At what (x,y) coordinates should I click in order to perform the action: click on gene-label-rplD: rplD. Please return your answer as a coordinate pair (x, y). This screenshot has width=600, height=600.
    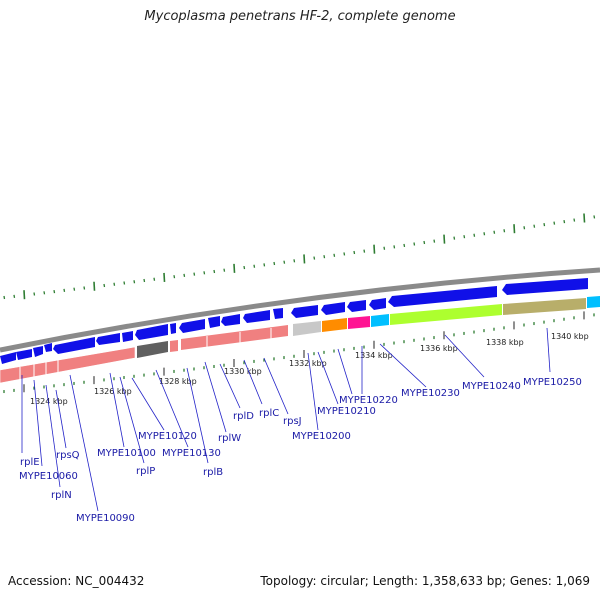
    Looking at the image, I should click on (243, 416).